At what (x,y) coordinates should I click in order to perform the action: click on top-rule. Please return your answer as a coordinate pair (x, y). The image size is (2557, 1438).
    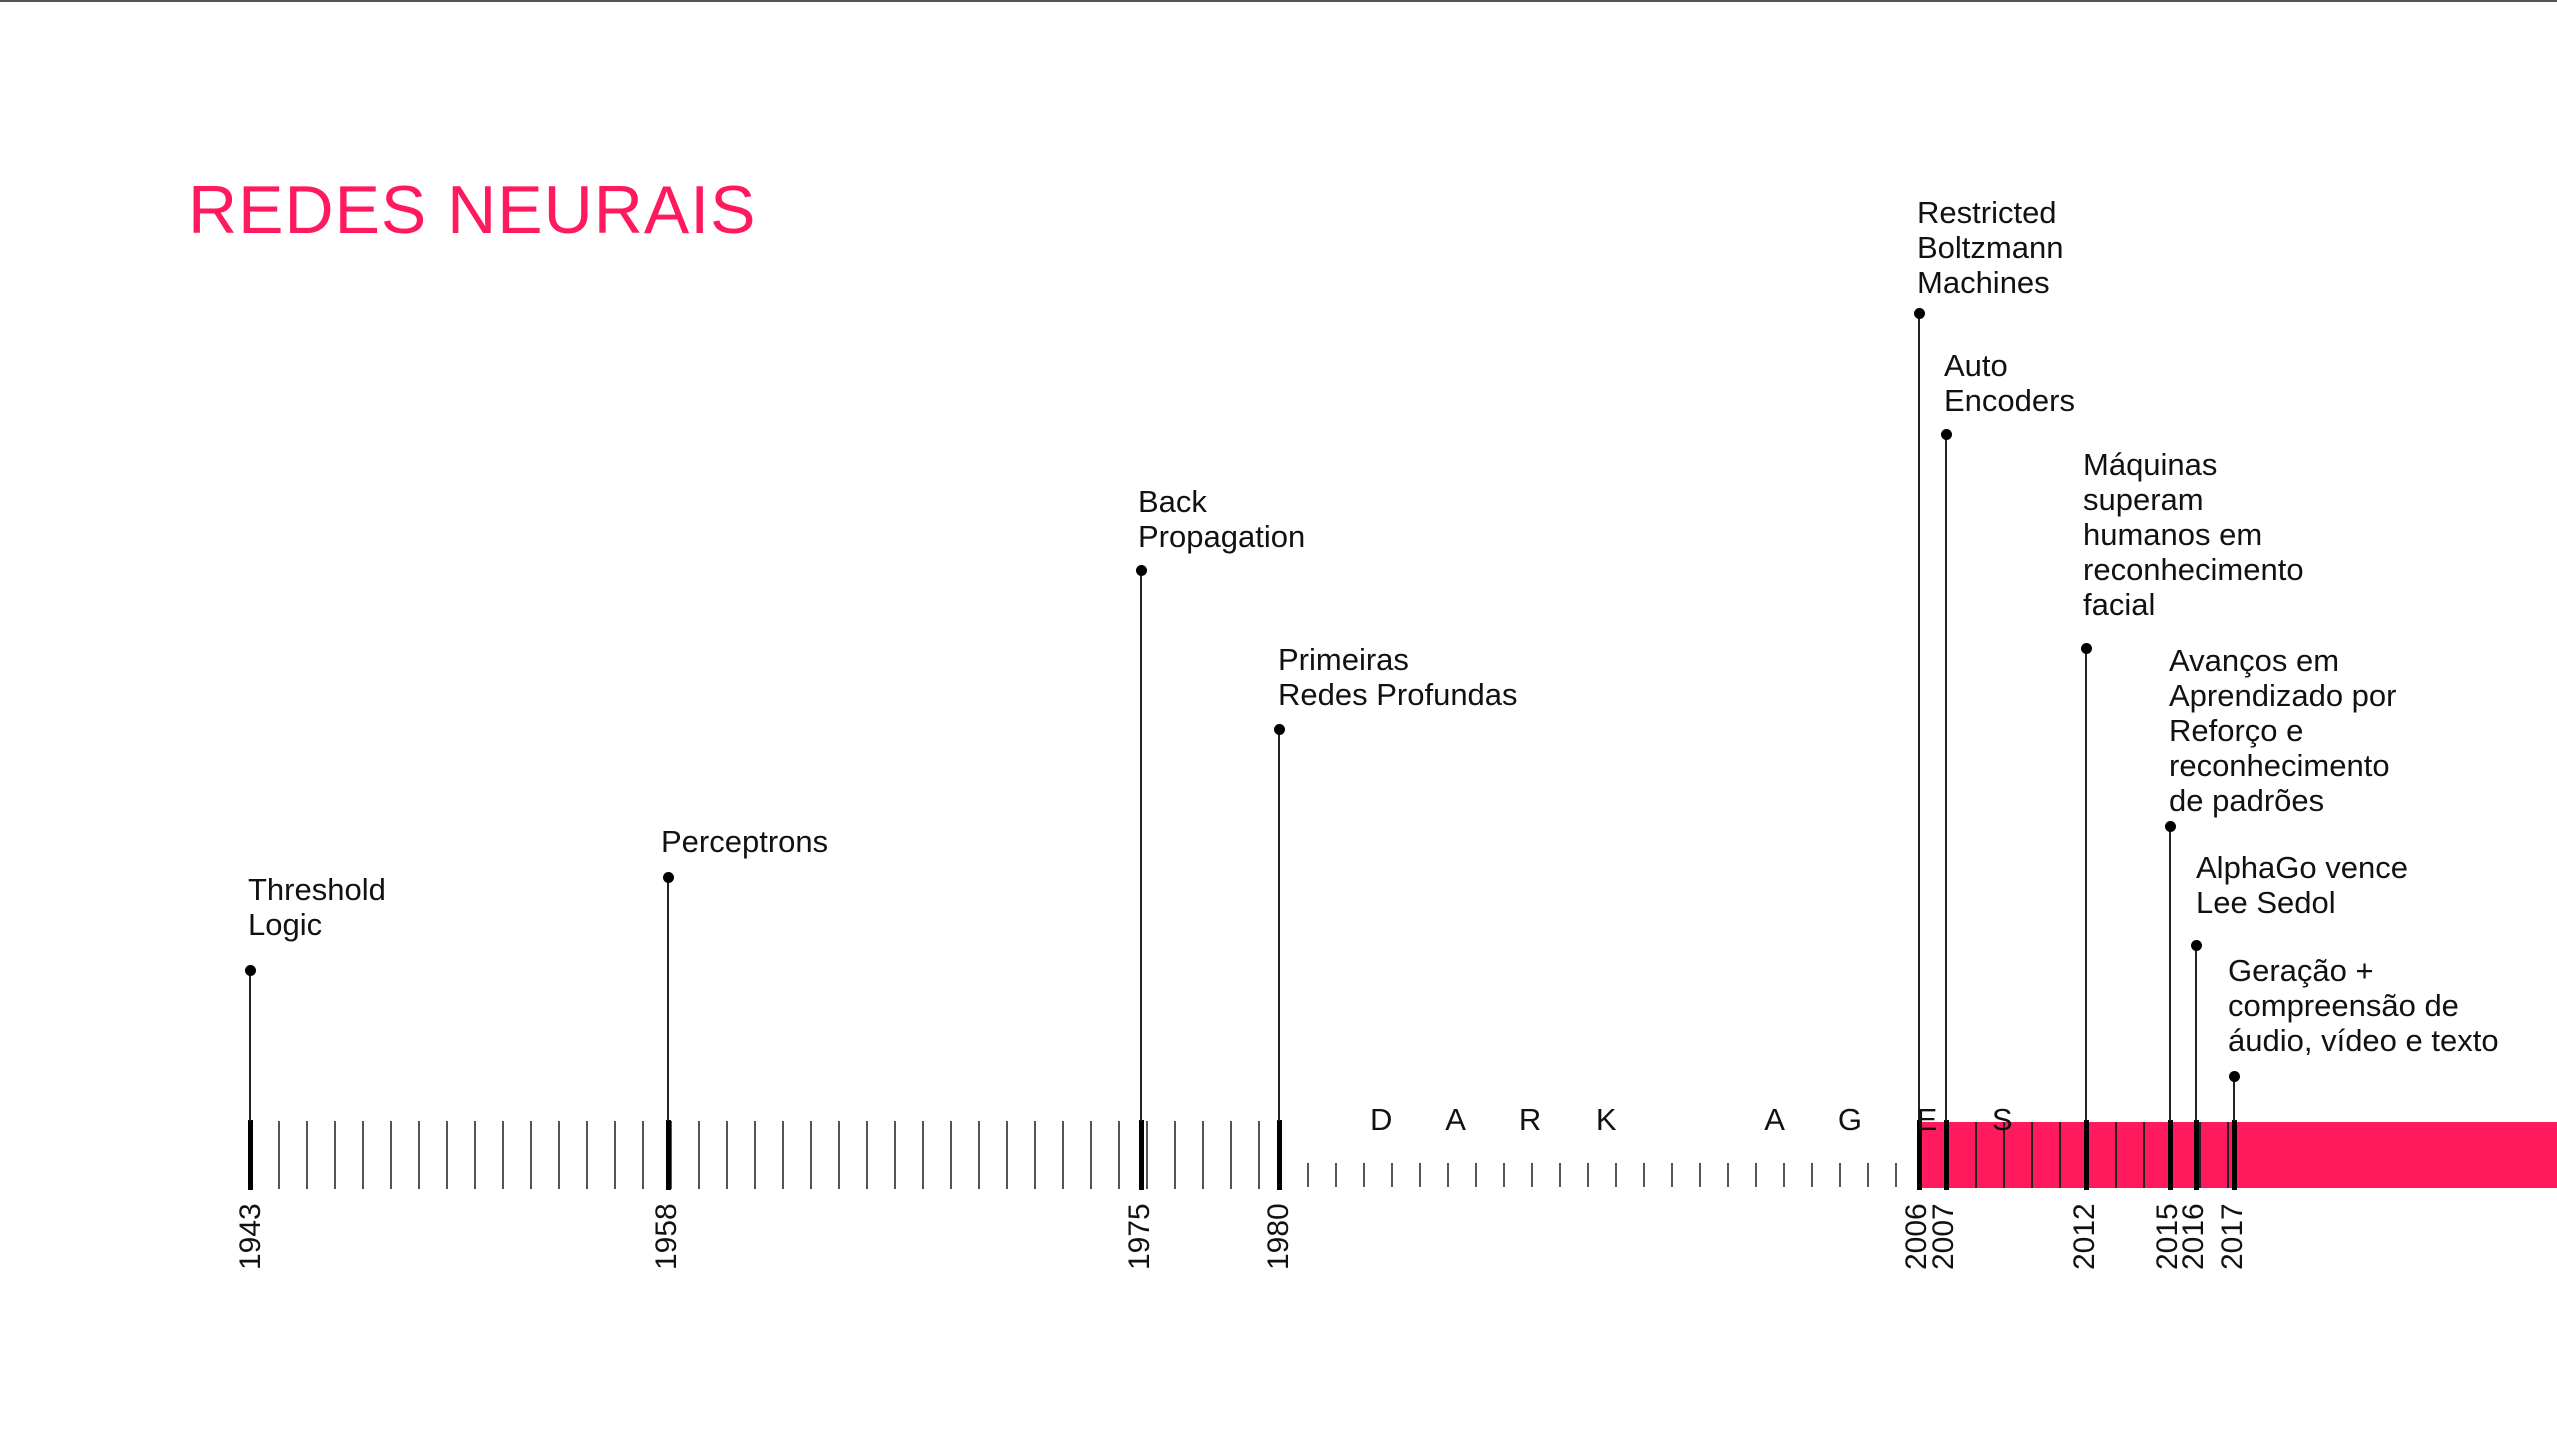
    Looking at the image, I should click on (1278, 1).